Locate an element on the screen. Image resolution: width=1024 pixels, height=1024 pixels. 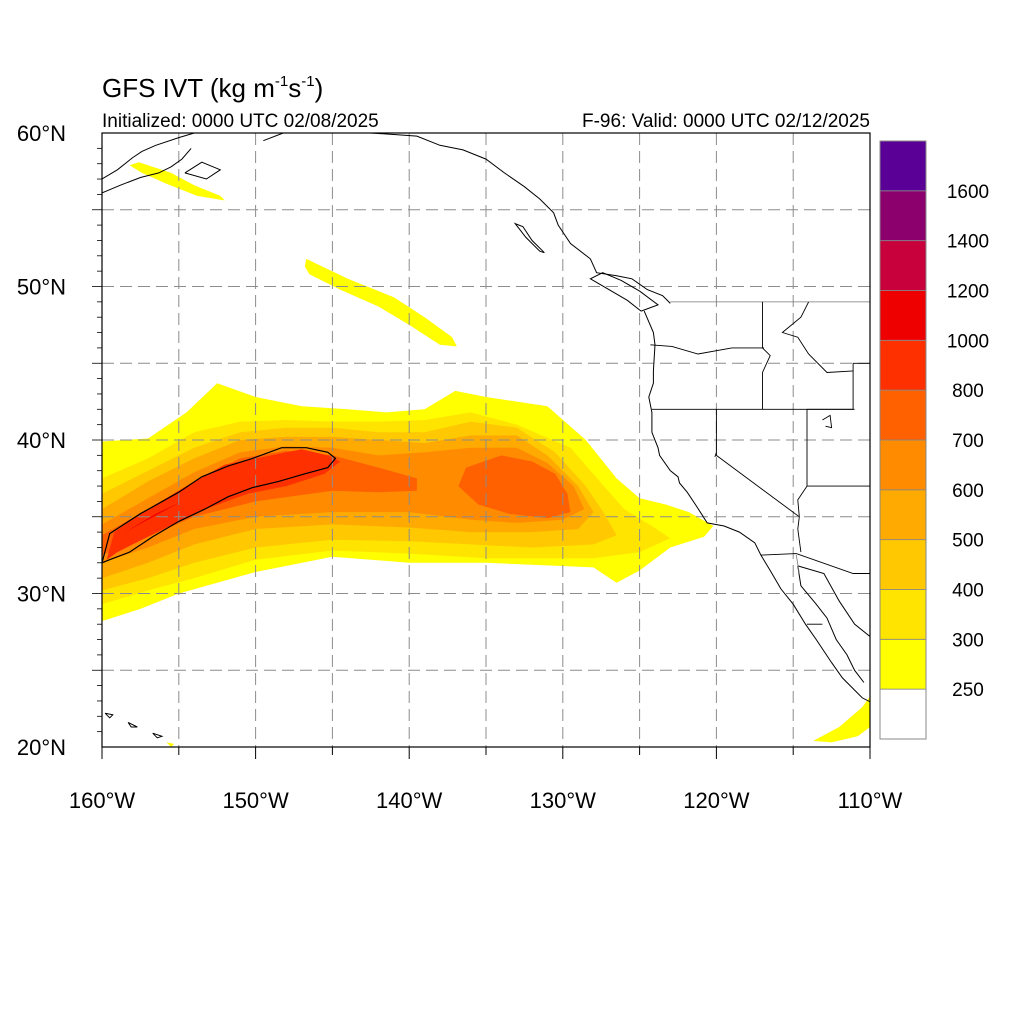
lat-tick-label: 40°N is located at coordinates (41, 440).